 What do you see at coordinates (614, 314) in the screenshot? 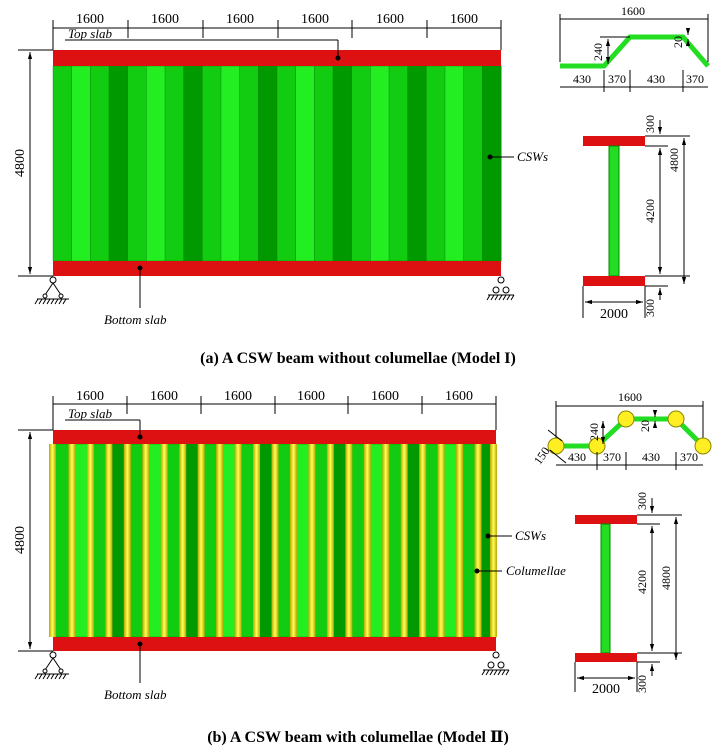
I see `panel-a-section-width-dim: 2000` at bounding box center [614, 314].